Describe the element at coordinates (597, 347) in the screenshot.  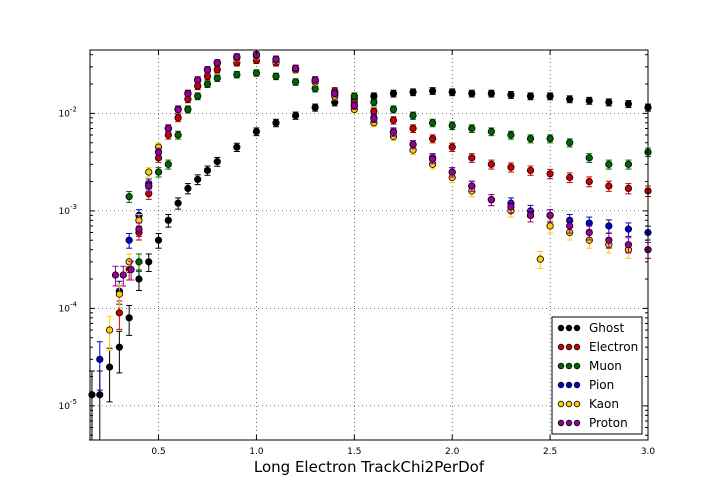
I see `legend-entry-electron: Electron` at that location.